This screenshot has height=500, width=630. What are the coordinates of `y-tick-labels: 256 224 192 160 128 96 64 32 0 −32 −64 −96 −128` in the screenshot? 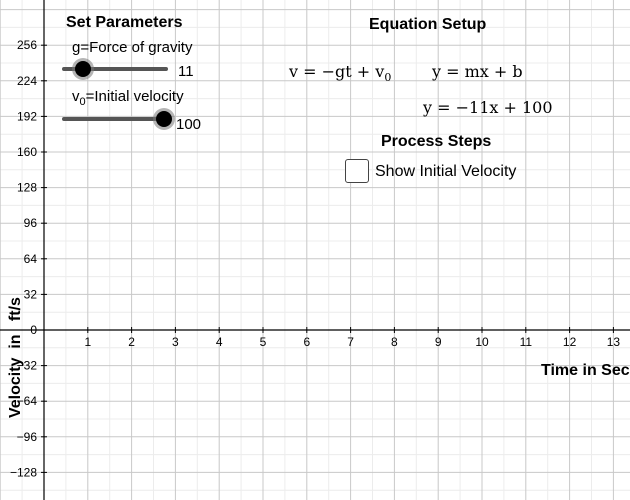 It's located at (23, 258).